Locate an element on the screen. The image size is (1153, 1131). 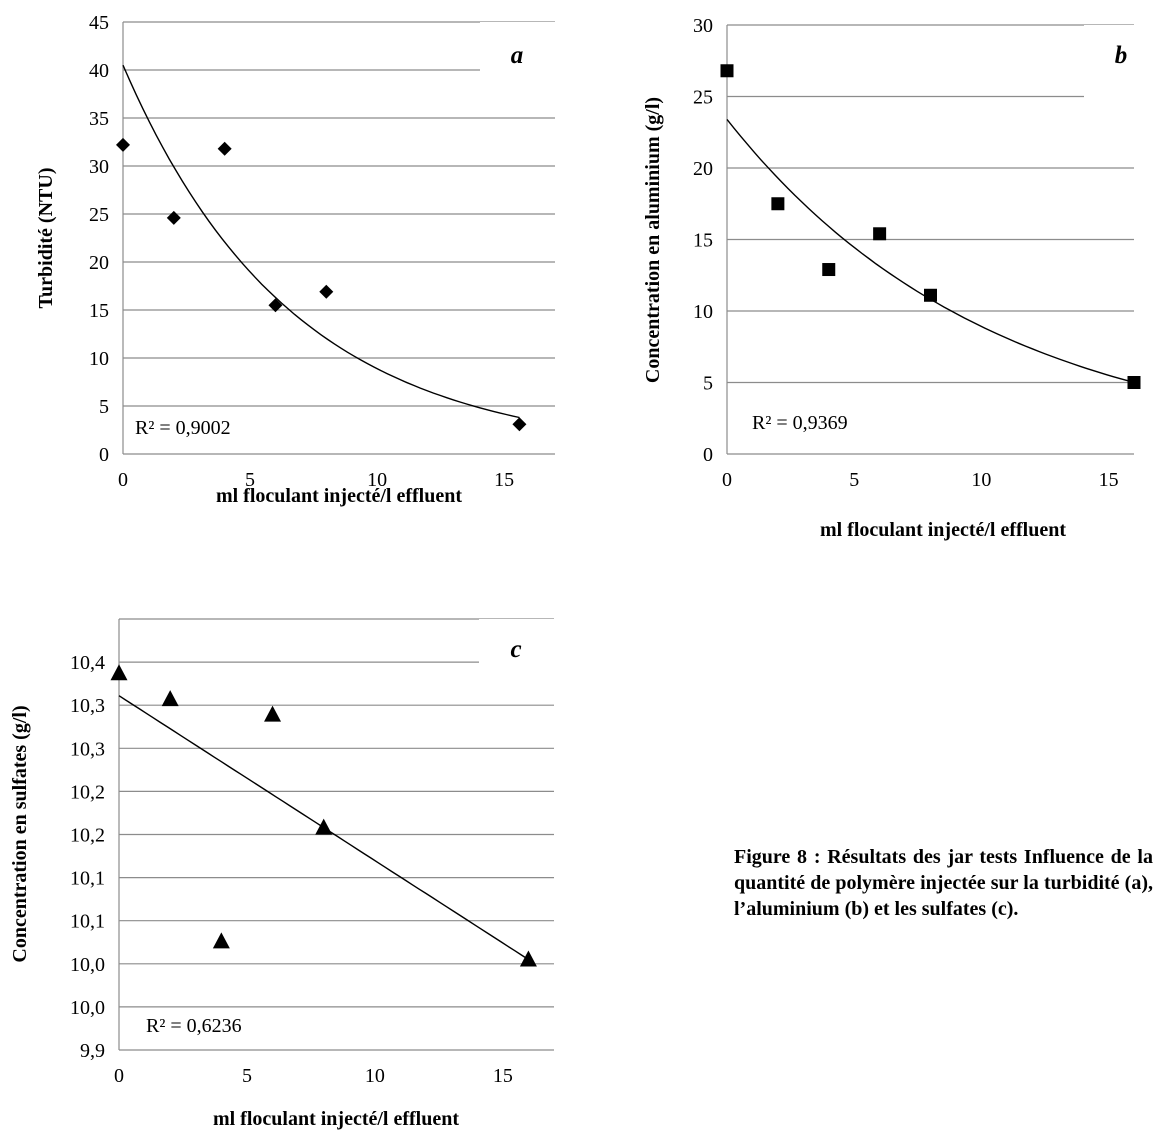
panel-label: a is located at coordinates (517, 55).